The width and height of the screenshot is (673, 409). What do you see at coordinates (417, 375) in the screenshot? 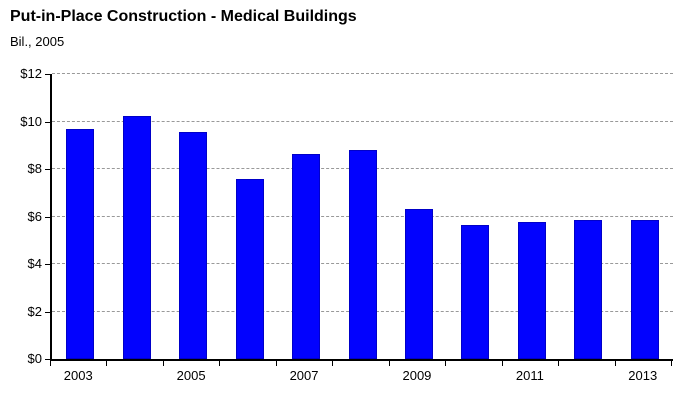
I see `x-axis-label-2009: 2009` at bounding box center [417, 375].